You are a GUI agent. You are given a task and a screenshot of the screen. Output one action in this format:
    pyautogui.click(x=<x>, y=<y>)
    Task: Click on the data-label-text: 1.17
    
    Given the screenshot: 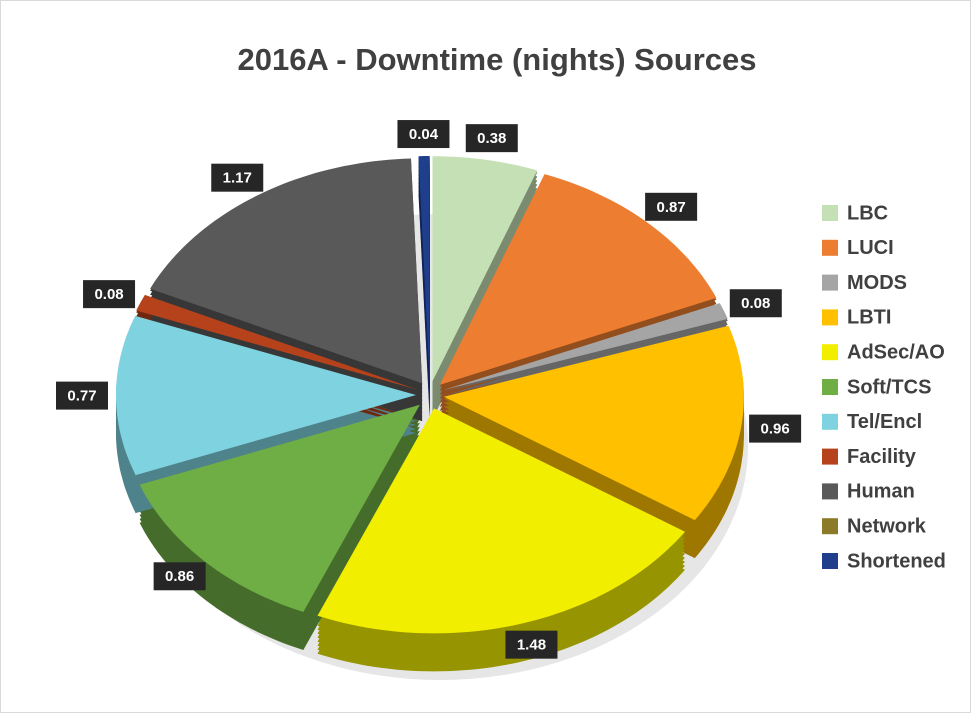 What is the action you would take?
    pyautogui.click(x=237, y=178)
    